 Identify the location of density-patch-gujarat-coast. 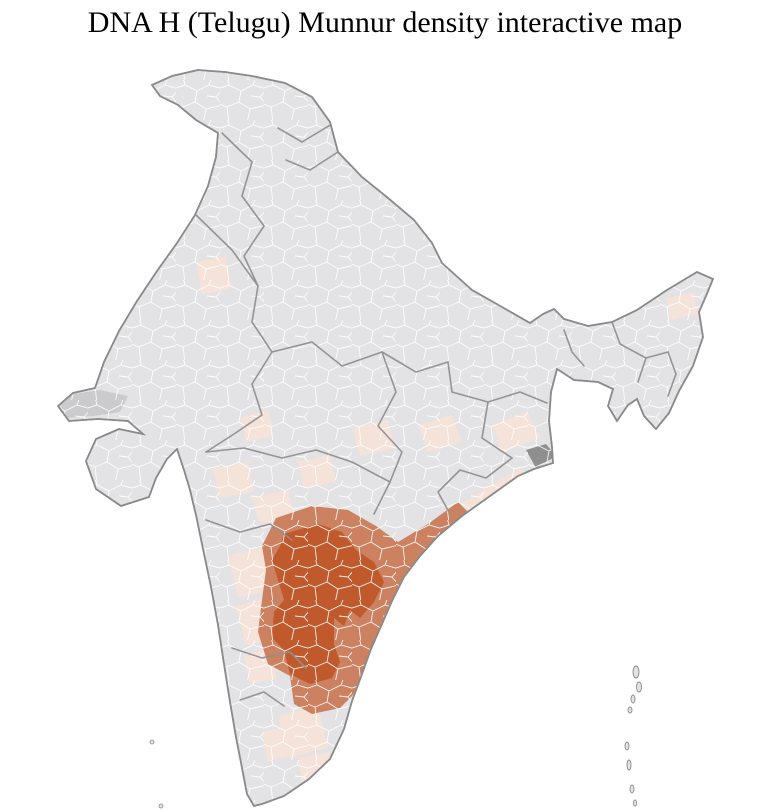
(170, 486).